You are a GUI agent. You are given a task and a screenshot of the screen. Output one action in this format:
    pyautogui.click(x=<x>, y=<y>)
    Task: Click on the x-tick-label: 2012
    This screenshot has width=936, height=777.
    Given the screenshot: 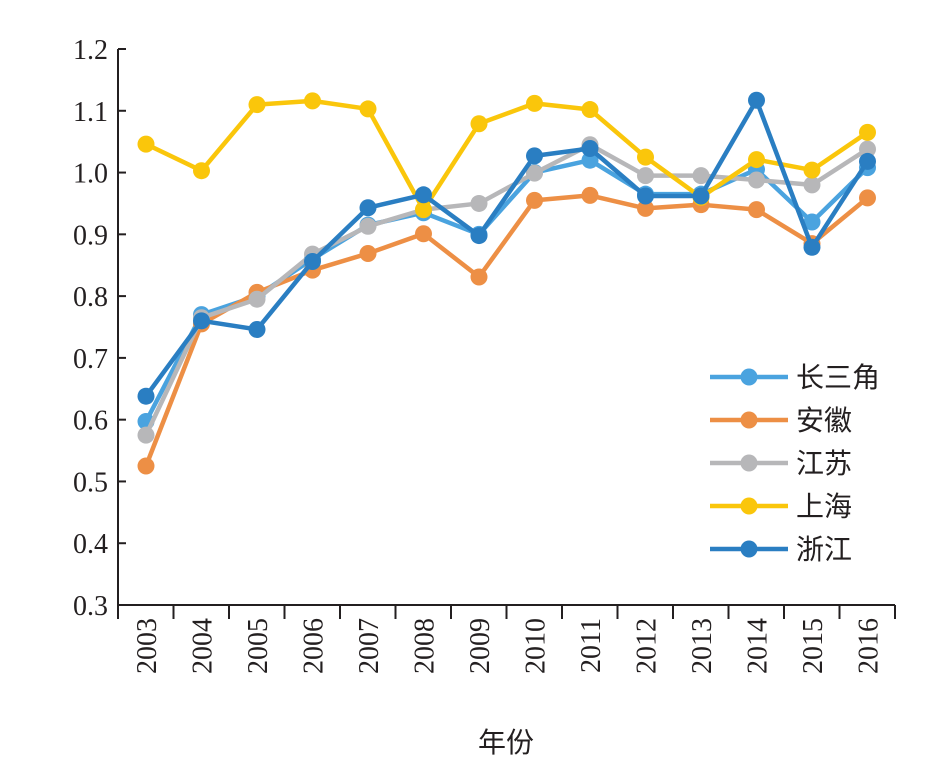 What is the action you would take?
    pyautogui.click(x=647, y=646)
    